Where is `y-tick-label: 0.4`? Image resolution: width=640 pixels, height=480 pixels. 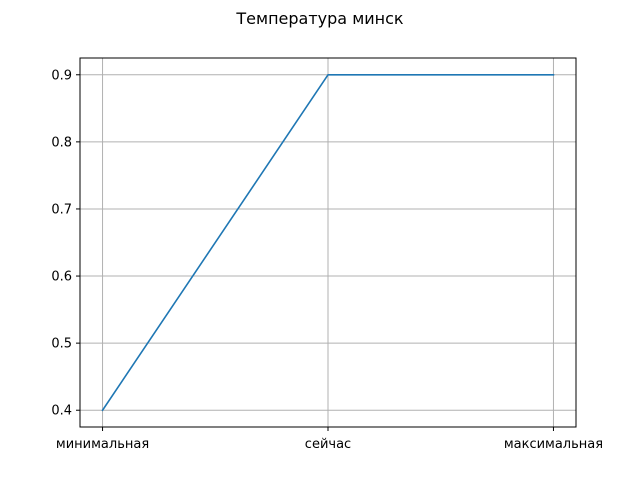 y-tick-label: 0.4 is located at coordinates (61, 411).